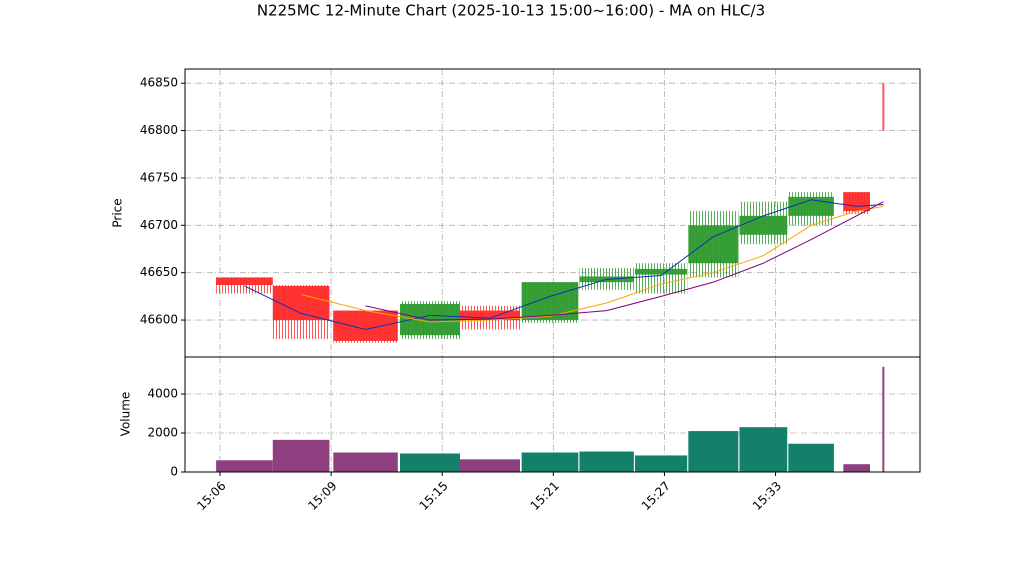 The image size is (1022, 575). What do you see at coordinates (162, 433) in the screenshot?
I see `volume-tick-label: 2000` at bounding box center [162, 433].